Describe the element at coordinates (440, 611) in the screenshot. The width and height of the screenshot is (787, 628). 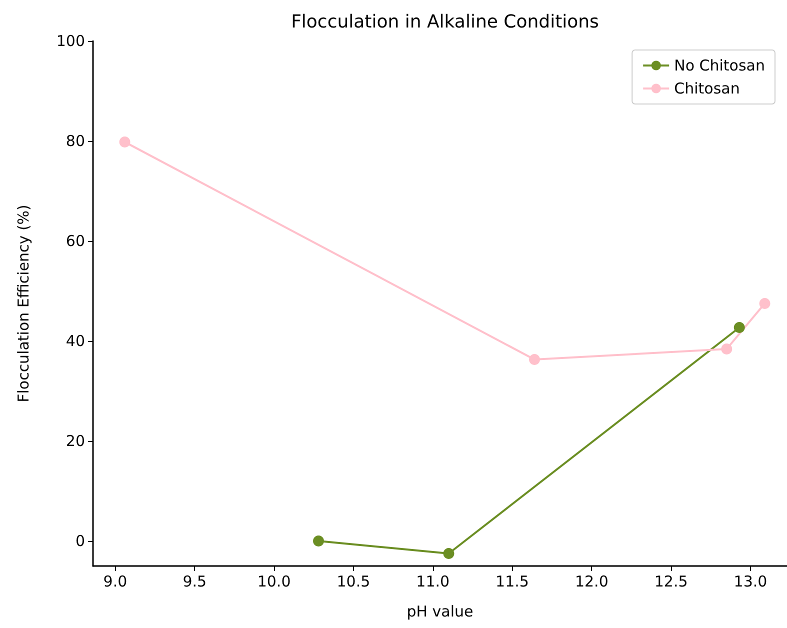
I see `x-axis-title: pH value` at that location.